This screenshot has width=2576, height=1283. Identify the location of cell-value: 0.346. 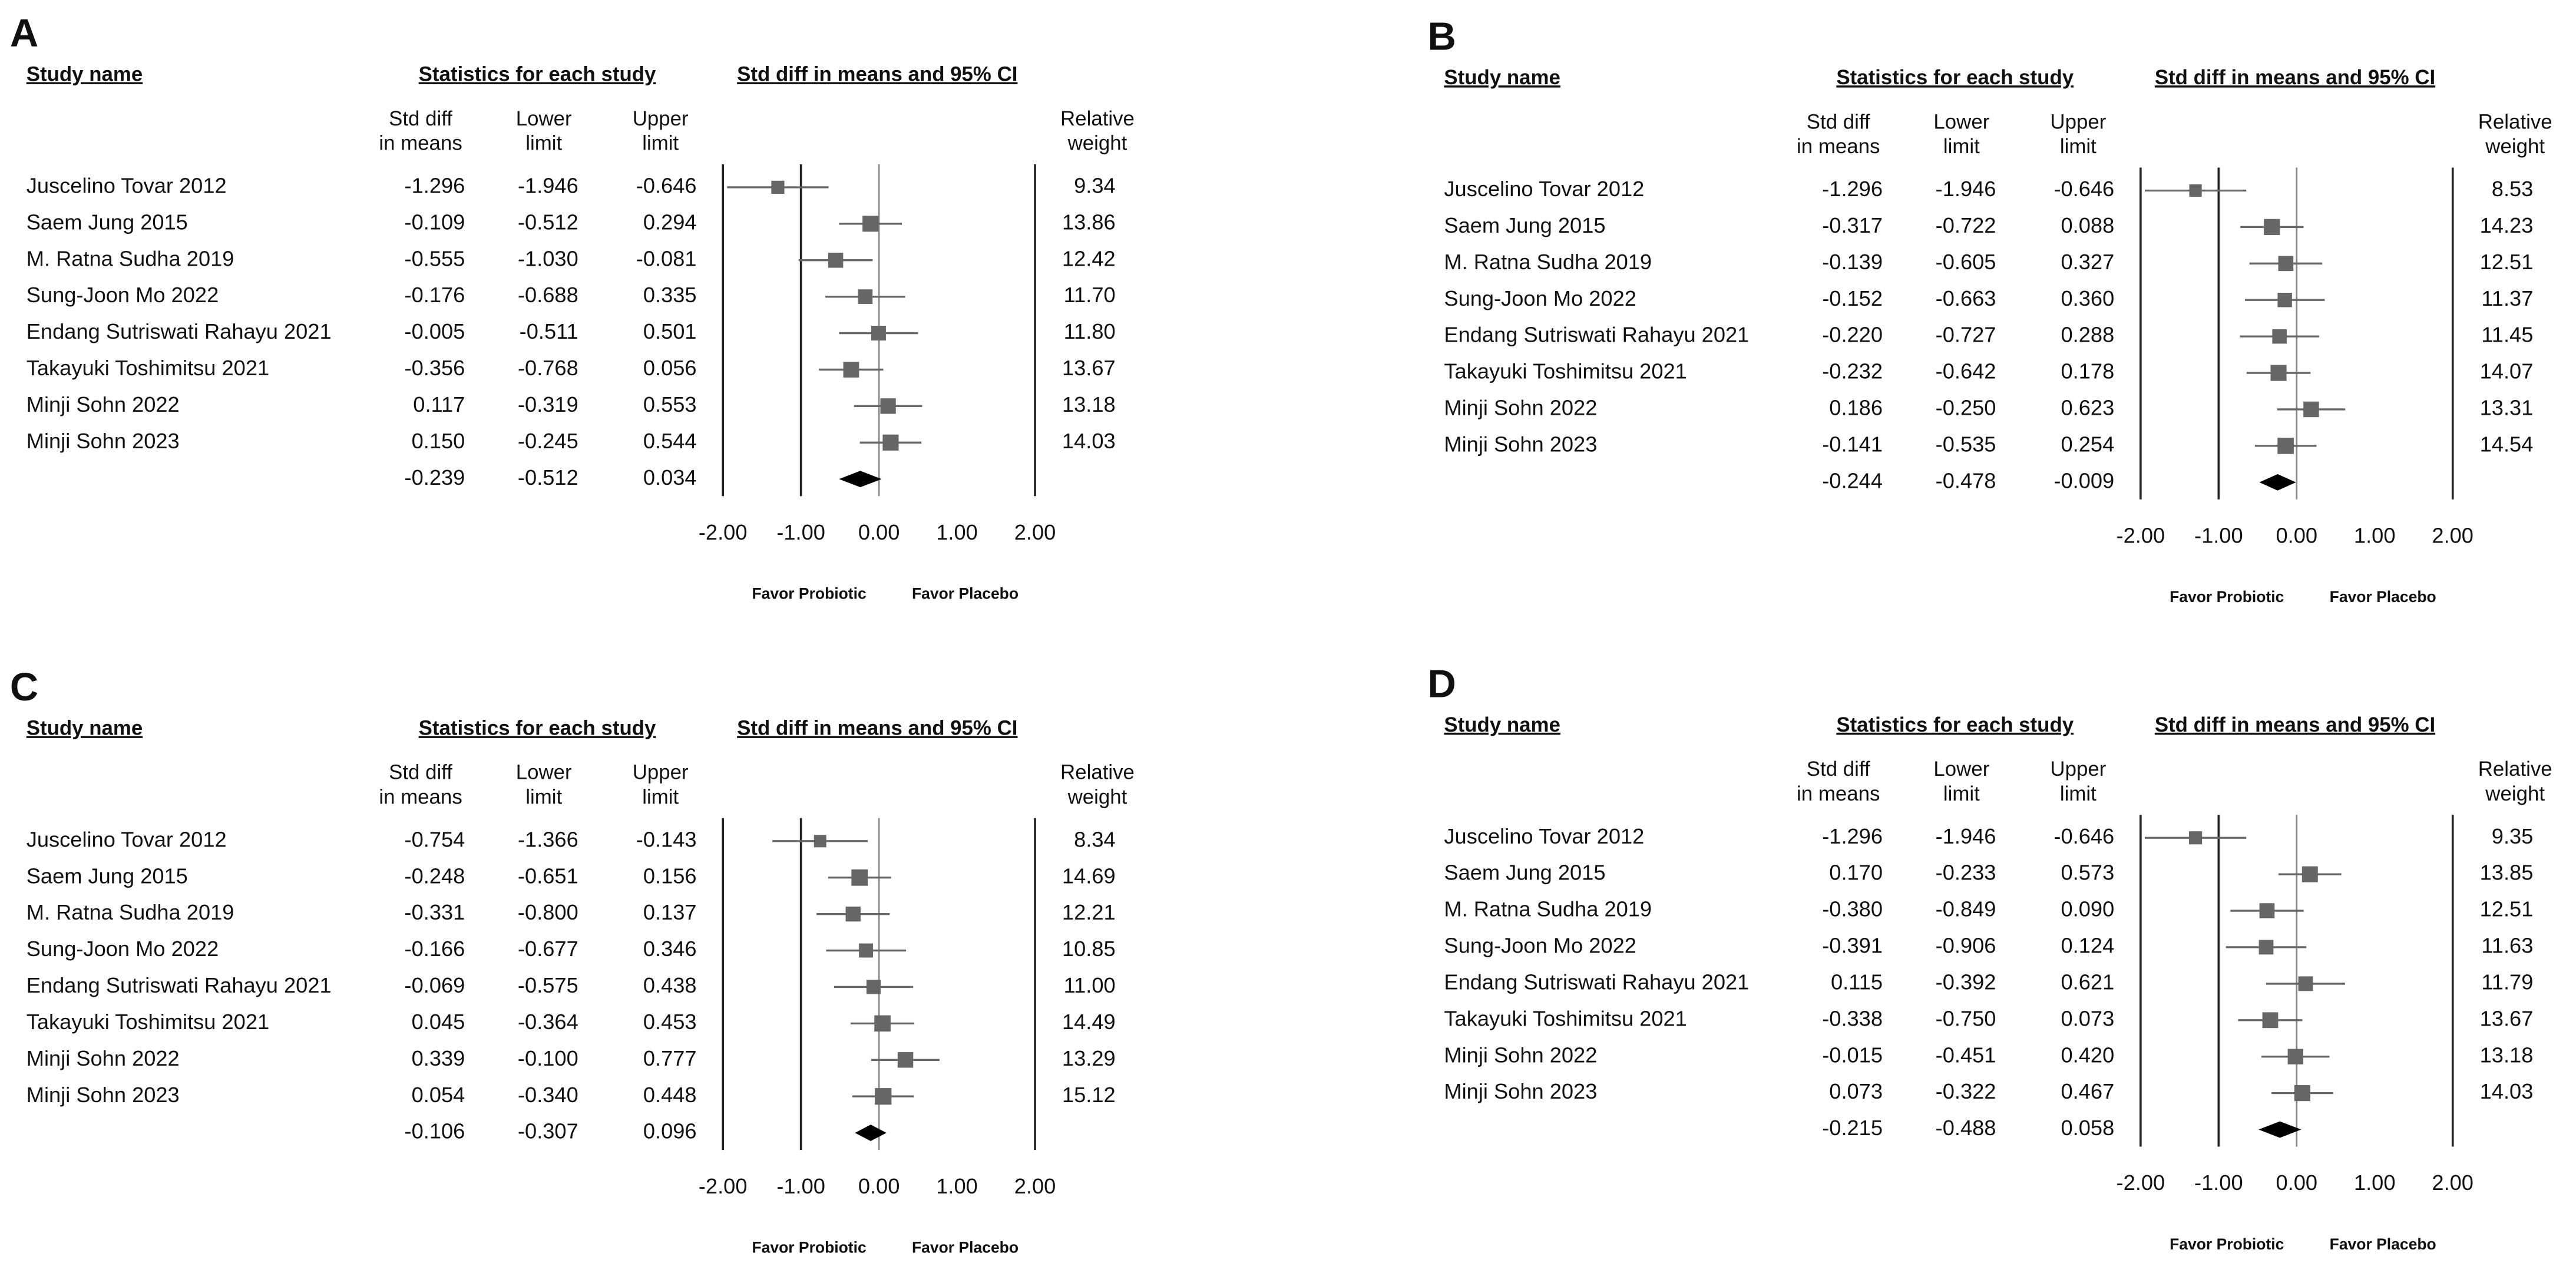
(670, 949).